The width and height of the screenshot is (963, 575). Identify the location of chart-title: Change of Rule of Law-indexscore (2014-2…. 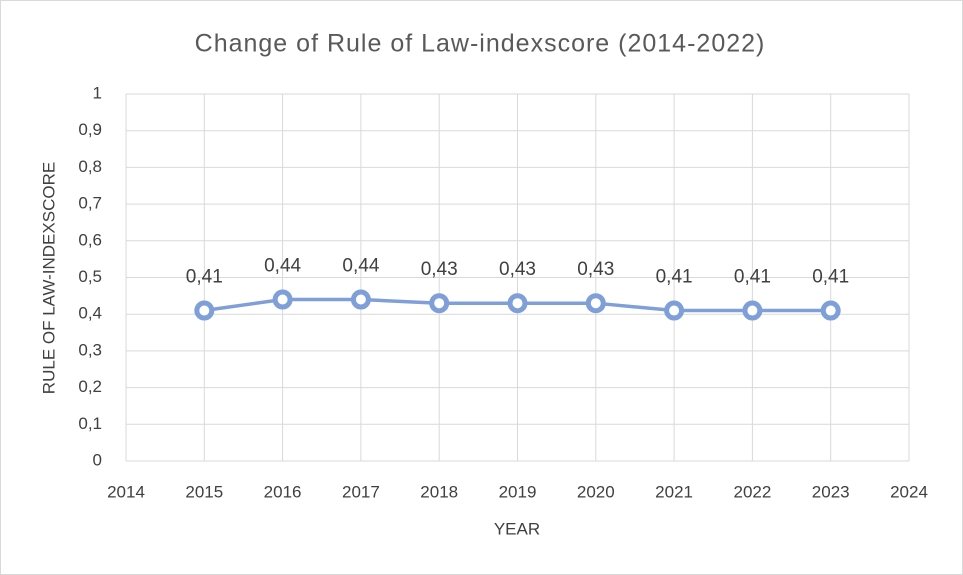
(480, 44).